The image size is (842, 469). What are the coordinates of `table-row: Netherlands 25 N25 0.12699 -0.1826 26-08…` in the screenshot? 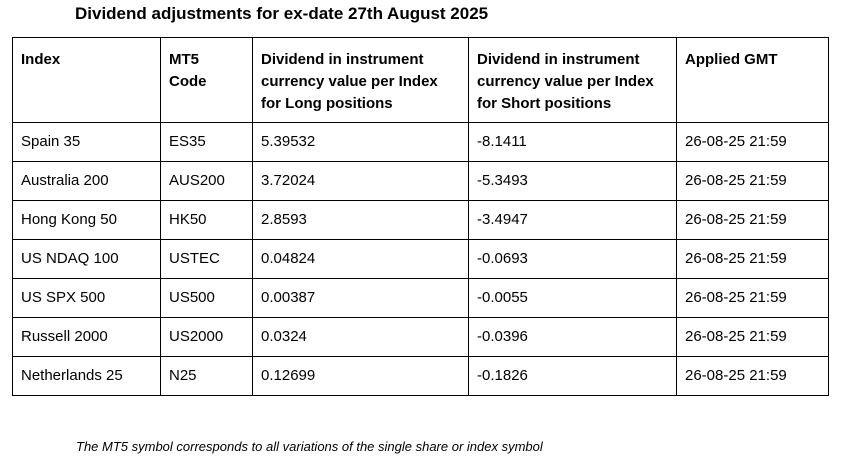 It's located at (420, 376).